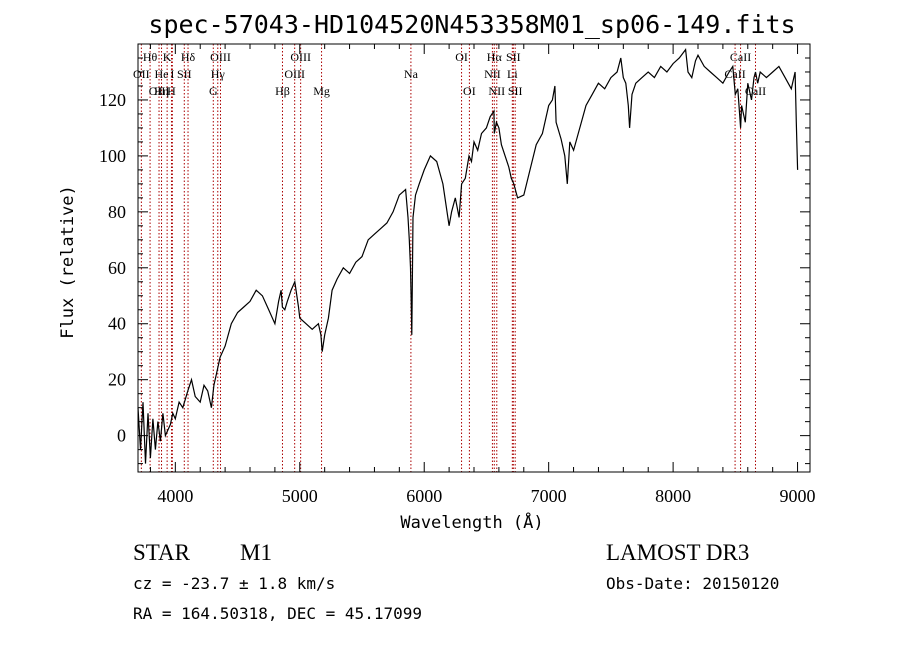  I want to click on line-marker-label-21: NII, so click(492, 74).